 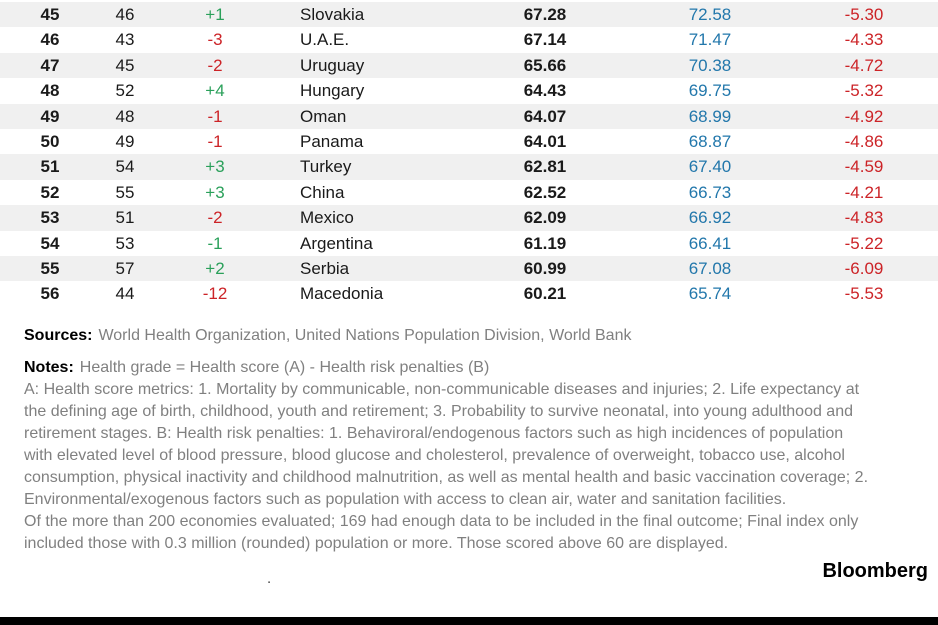 What do you see at coordinates (322, 192) in the screenshot?
I see `cell-economy: China` at bounding box center [322, 192].